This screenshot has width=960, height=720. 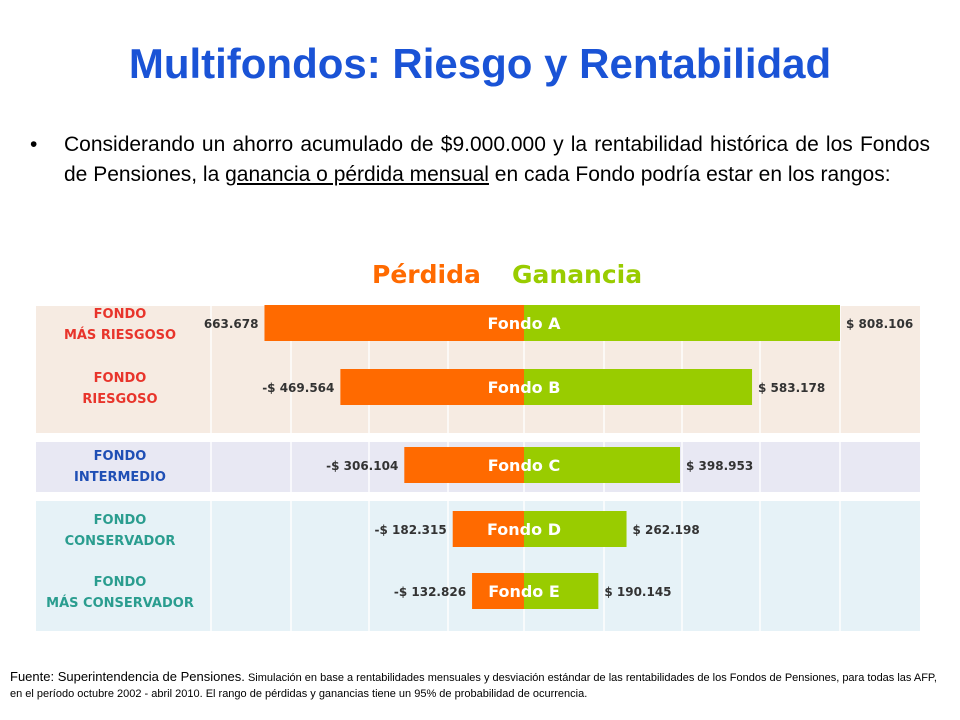 What do you see at coordinates (120, 477) in the screenshot?
I see `group-label-line2: INTERMEDIO` at bounding box center [120, 477].